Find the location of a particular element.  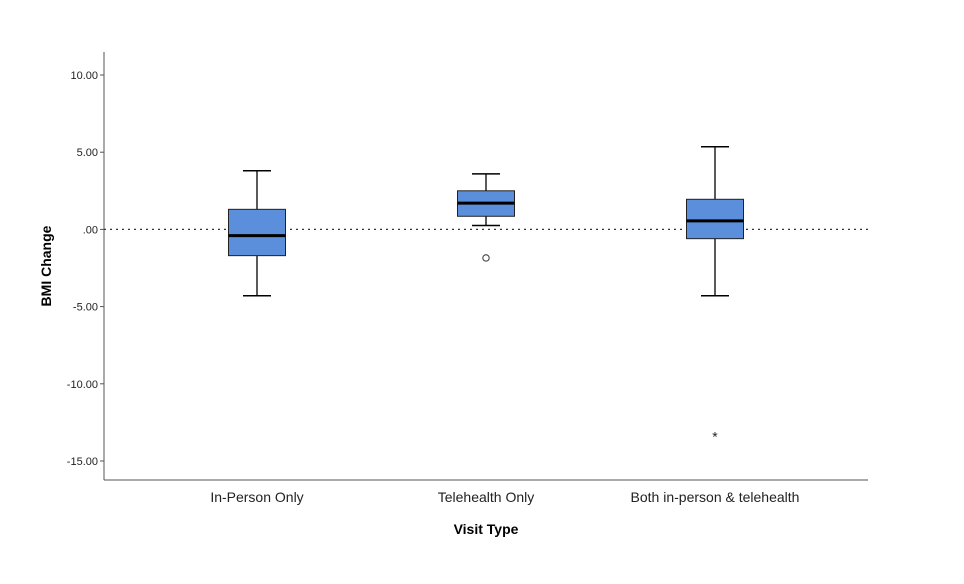

x-category-label: In-Person Only is located at coordinates (256, 497).